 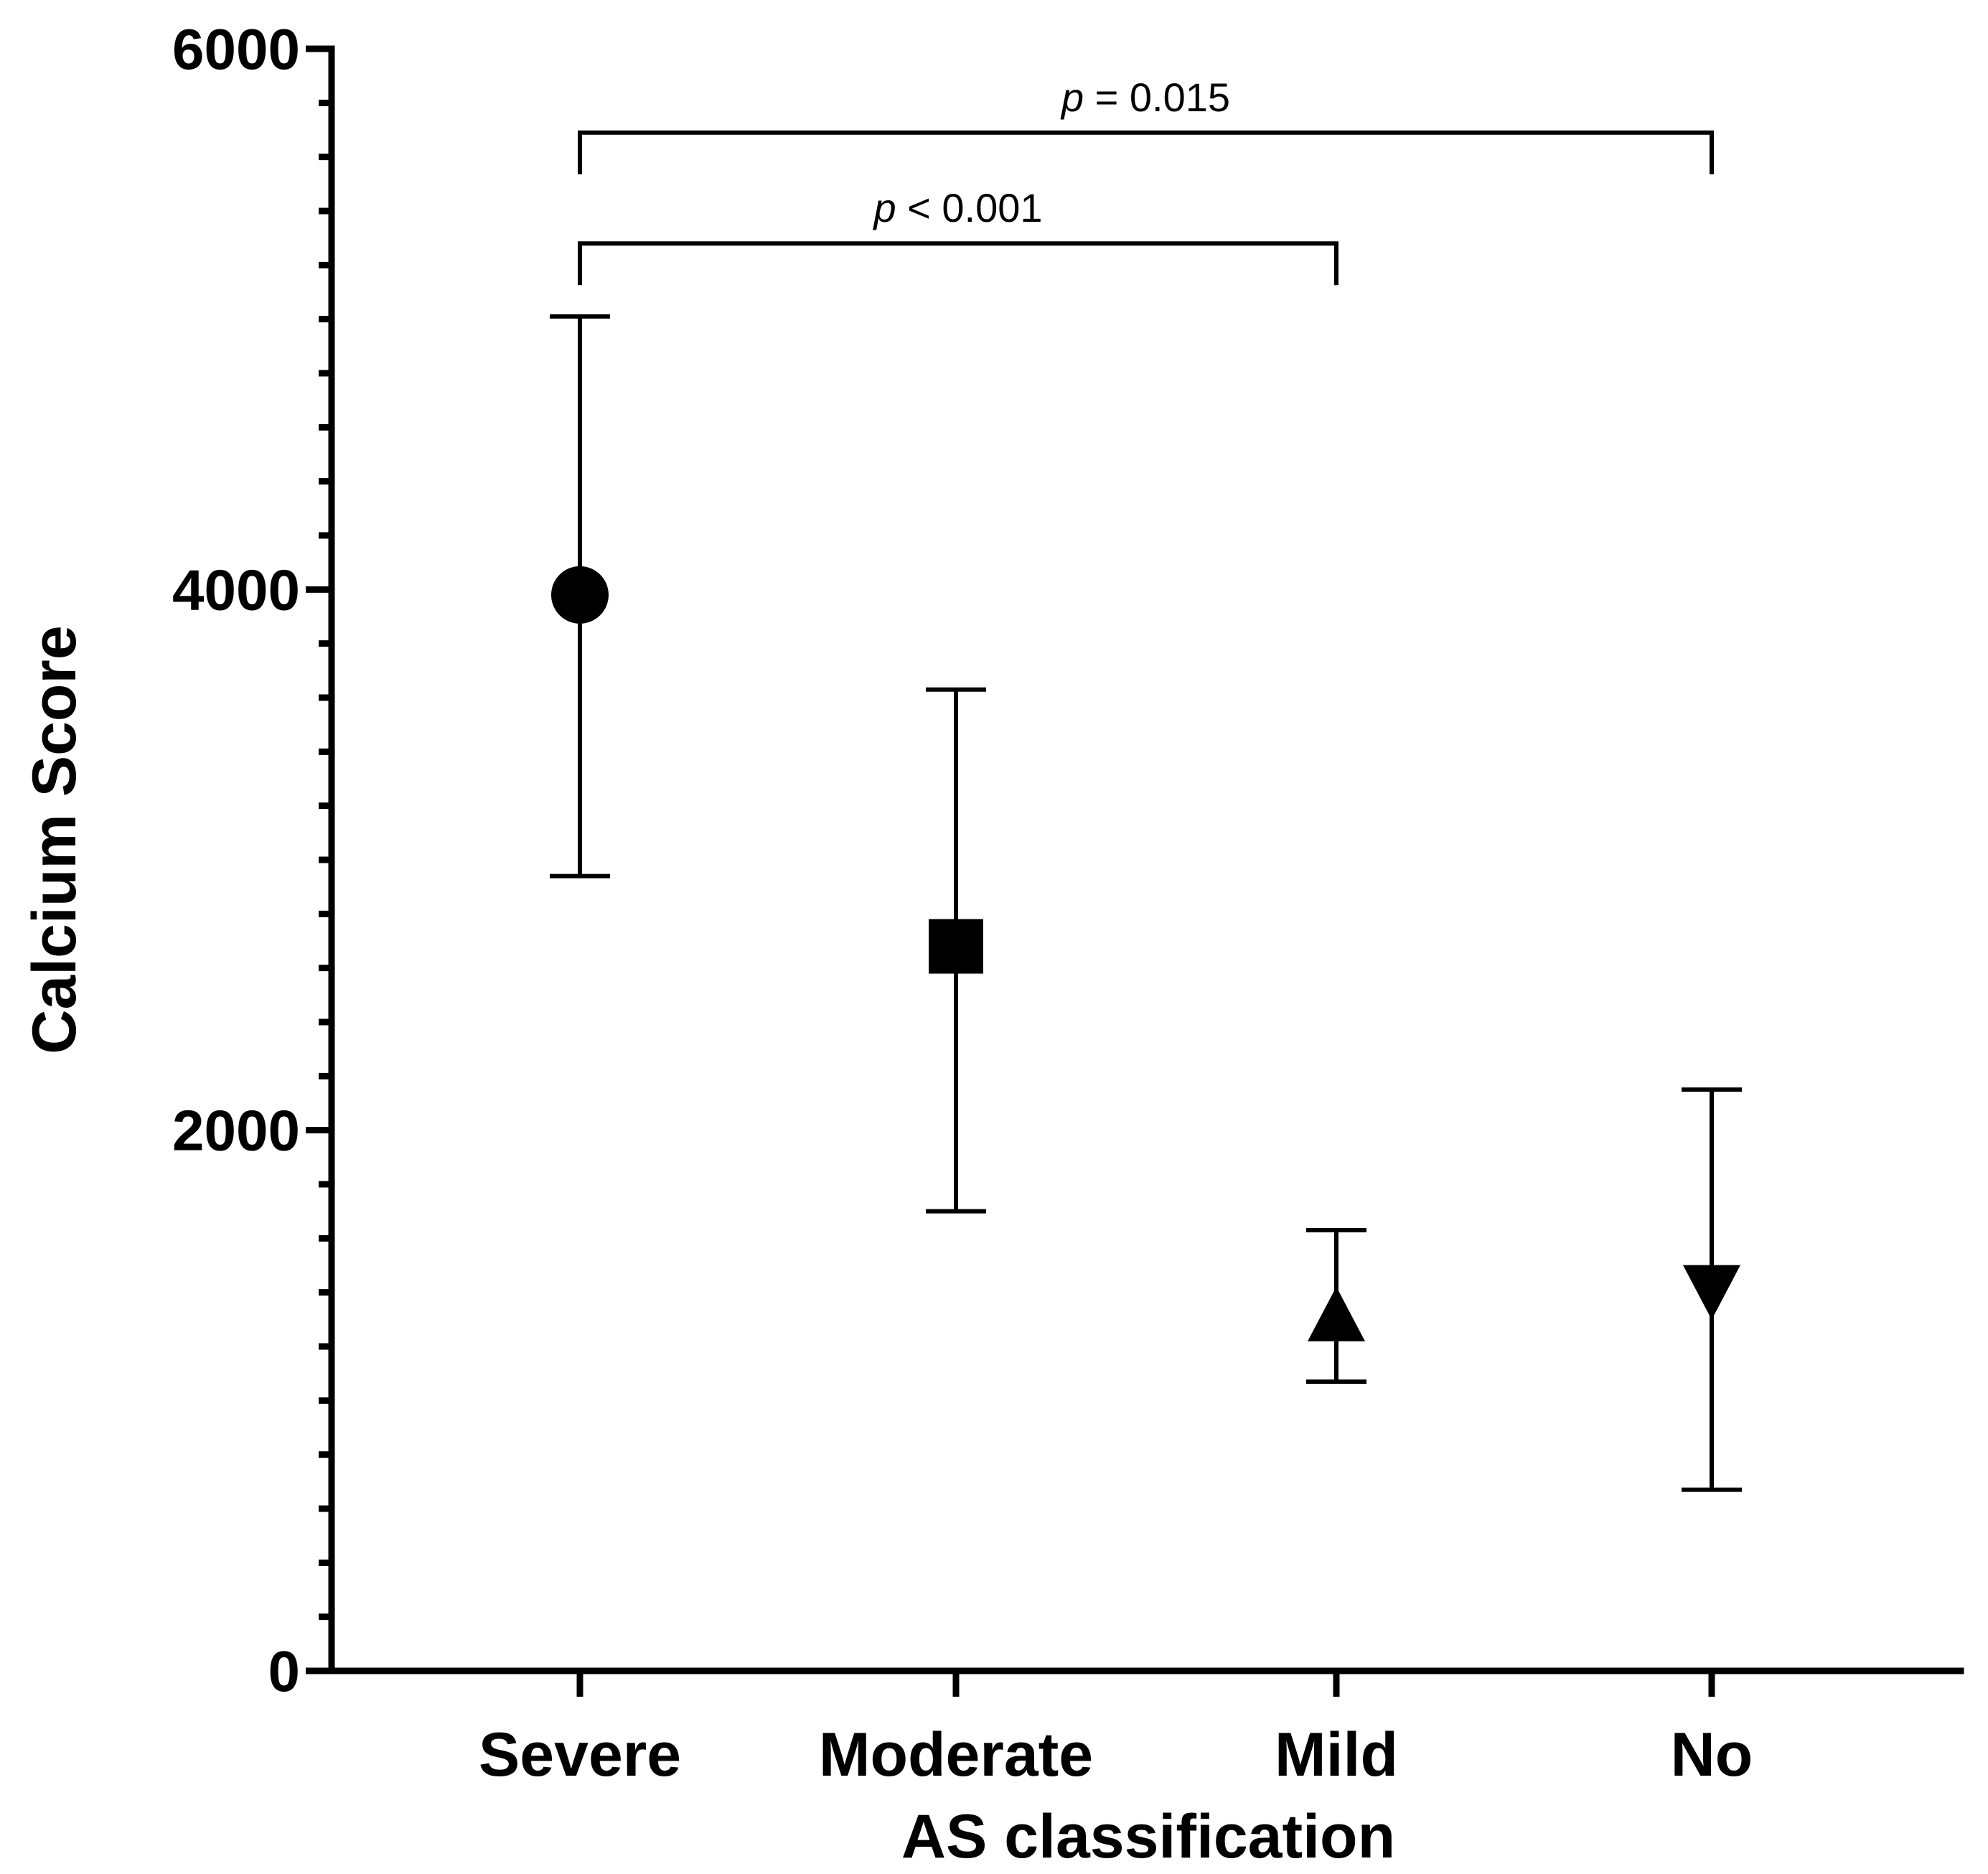 I want to click on p-value-label: p < 0.001, so click(x=957, y=207).